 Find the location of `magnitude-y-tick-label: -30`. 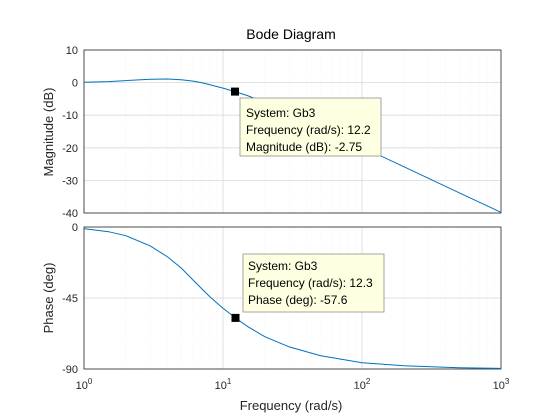

magnitude-y-tick-label: -30 is located at coordinates (70, 181).